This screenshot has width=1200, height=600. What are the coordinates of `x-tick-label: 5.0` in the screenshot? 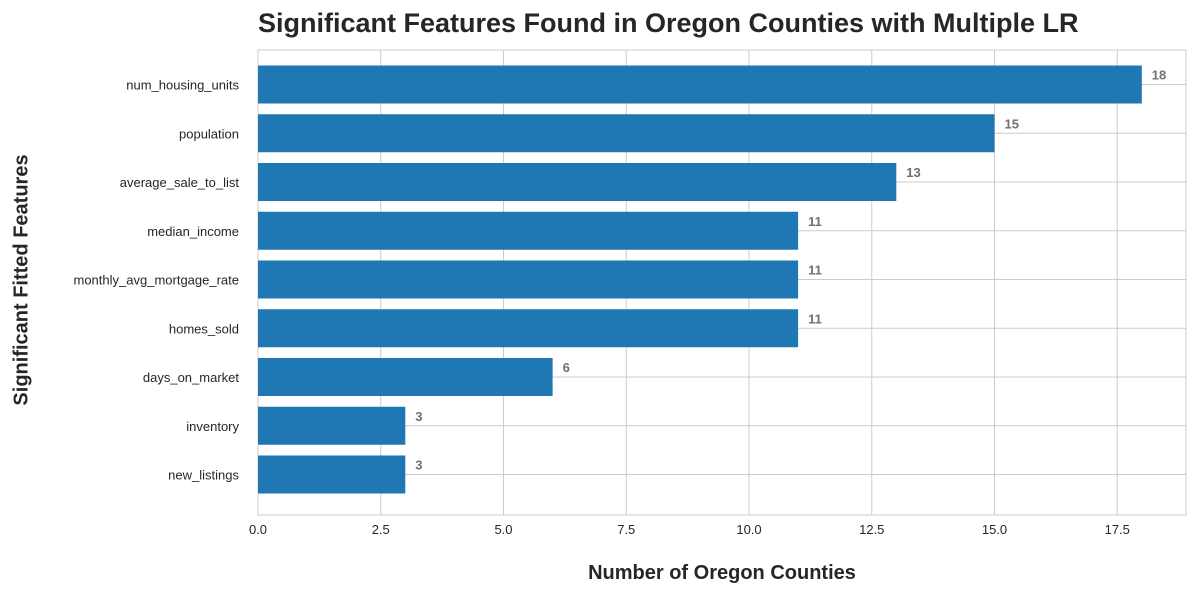 It's located at (503, 529).